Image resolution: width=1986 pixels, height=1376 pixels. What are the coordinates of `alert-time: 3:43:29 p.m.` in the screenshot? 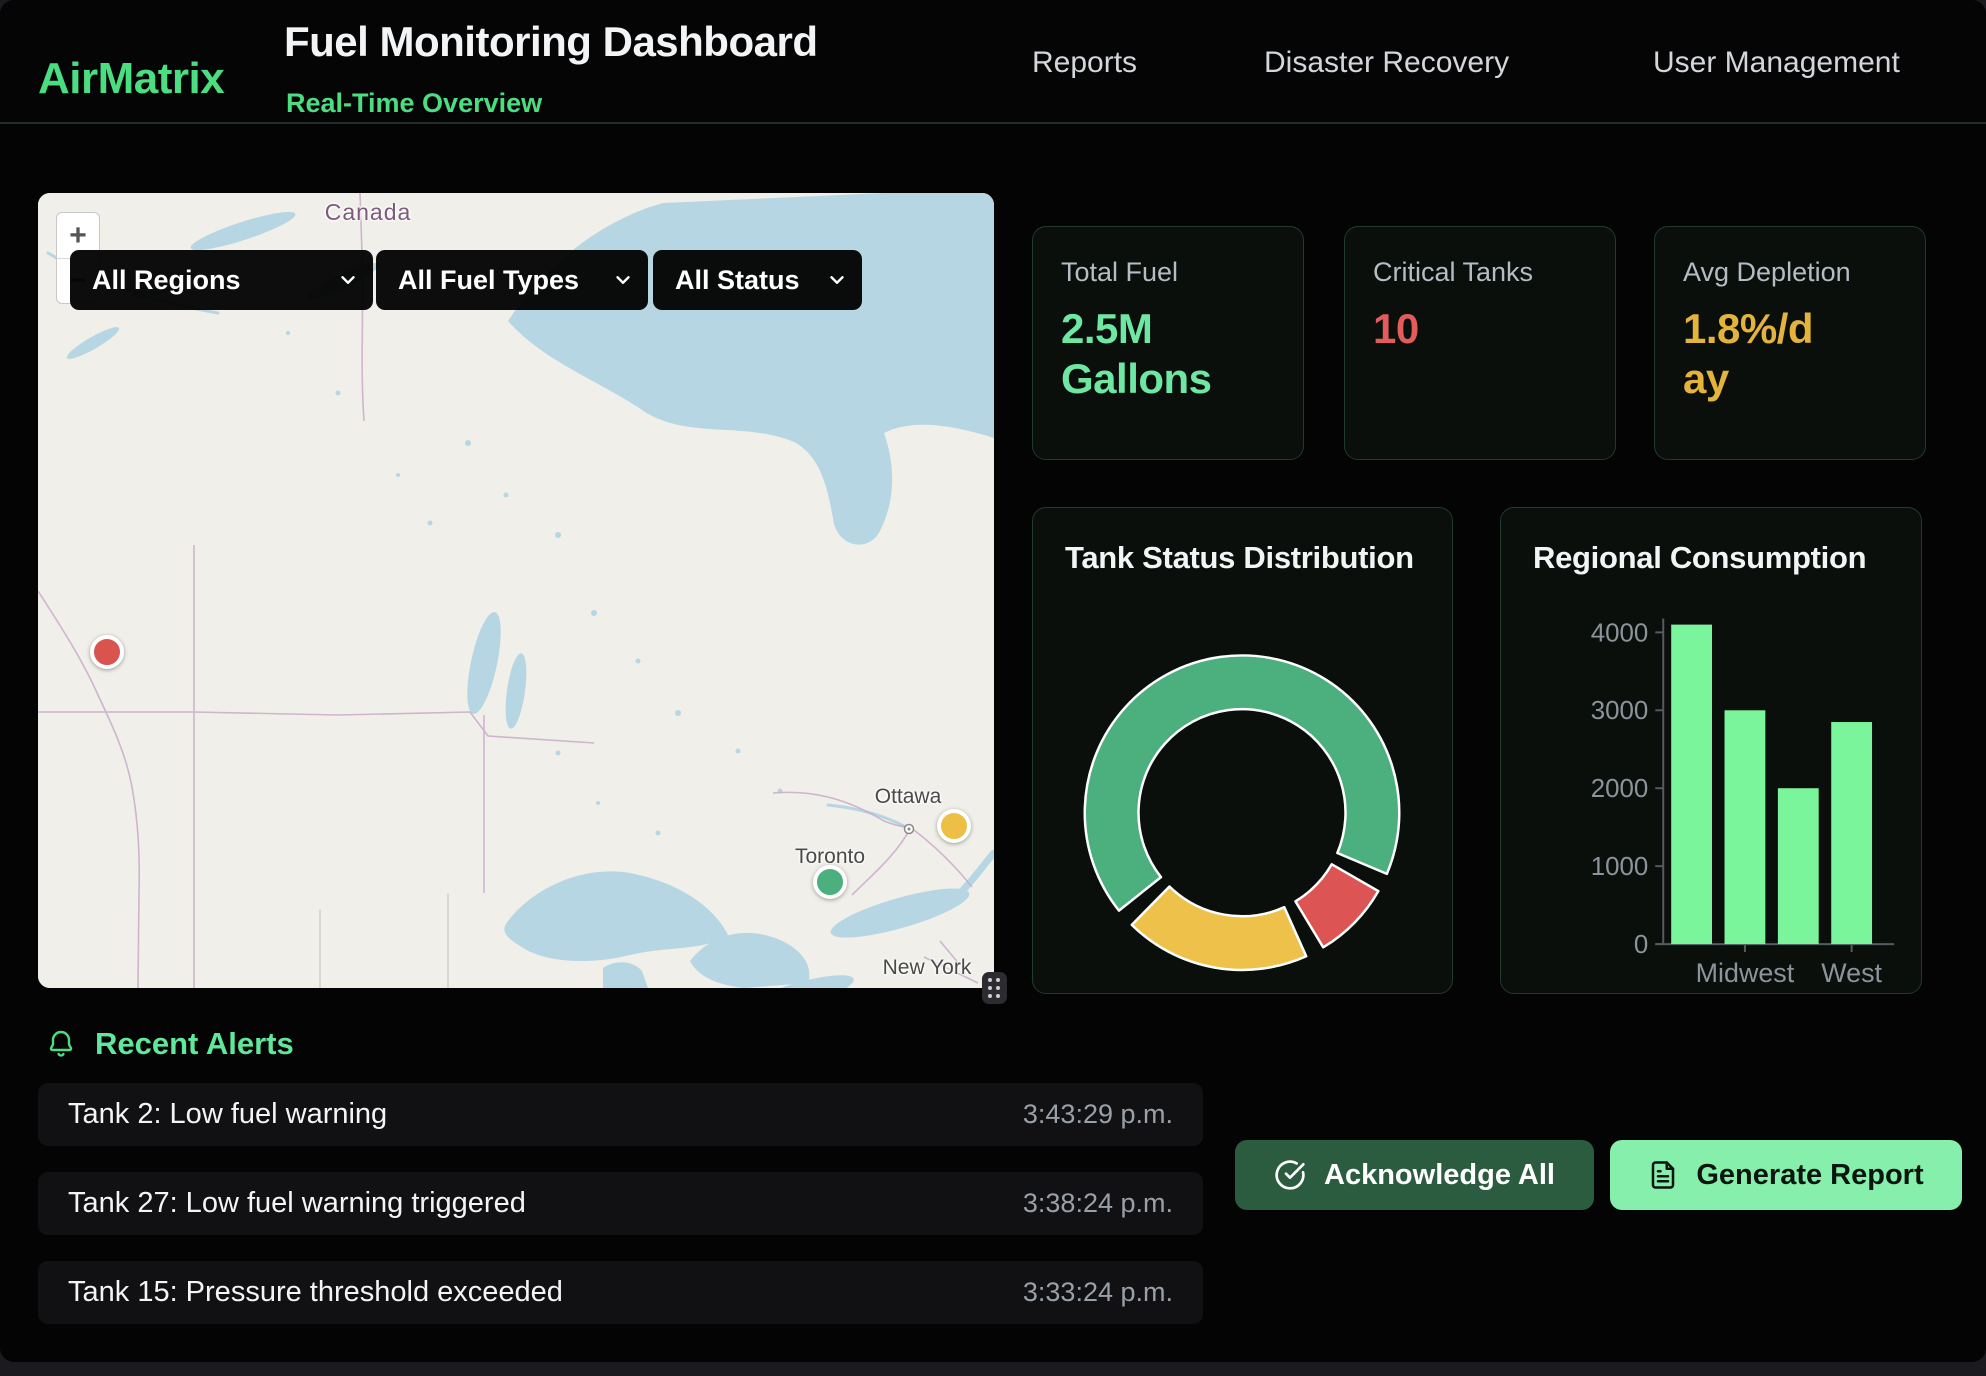 It's located at (1097, 1114).